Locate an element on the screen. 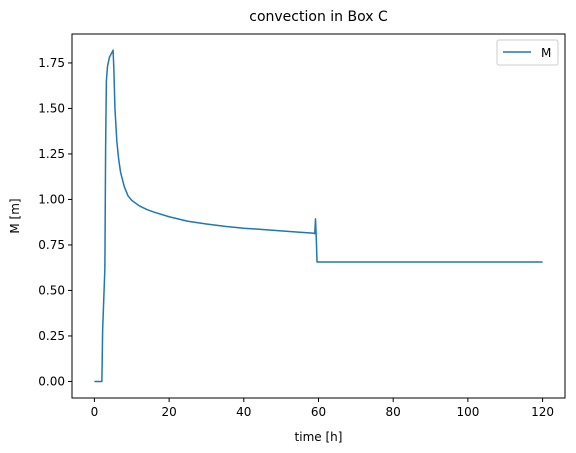 The image size is (576, 453). y-tick-label: 0.75 is located at coordinates (51, 245).